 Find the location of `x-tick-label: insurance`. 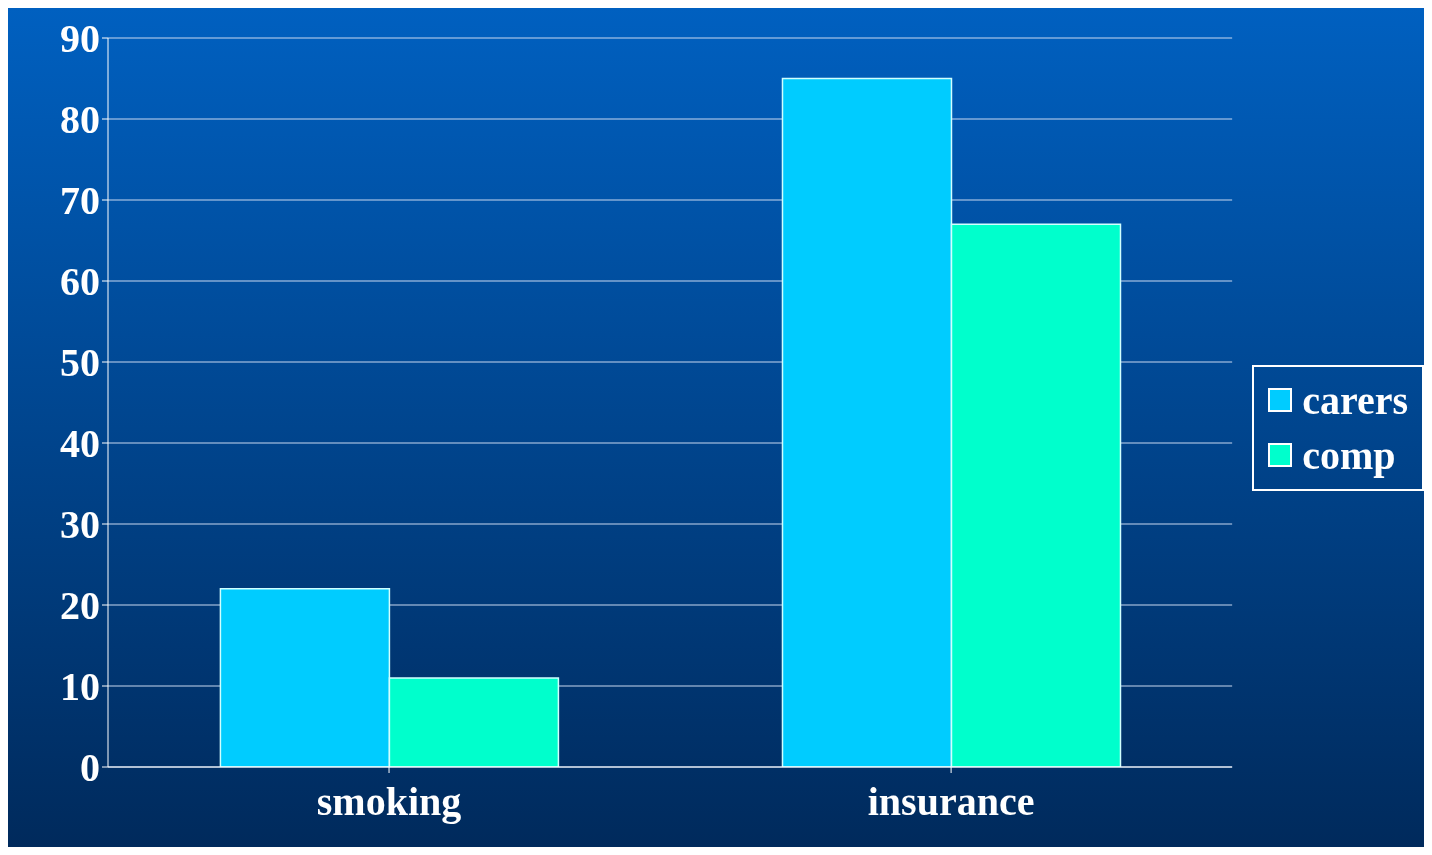

x-tick-label: insurance is located at coordinates (951, 802).